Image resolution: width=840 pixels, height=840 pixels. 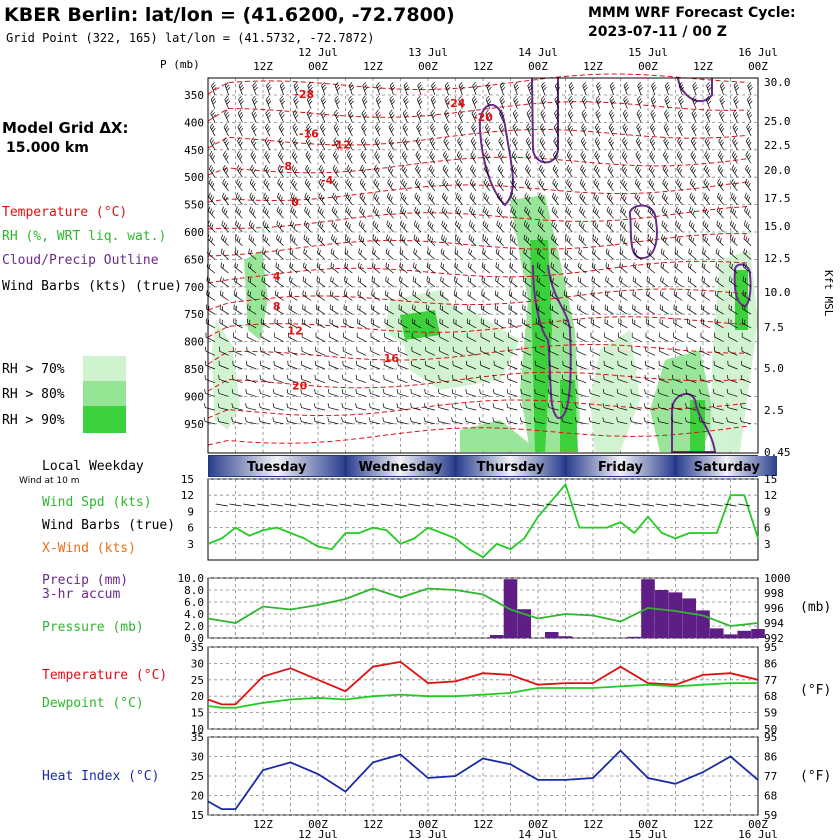 What do you see at coordinates (777, 145) in the screenshot?
I see `height-tick: 22.5` at bounding box center [777, 145].